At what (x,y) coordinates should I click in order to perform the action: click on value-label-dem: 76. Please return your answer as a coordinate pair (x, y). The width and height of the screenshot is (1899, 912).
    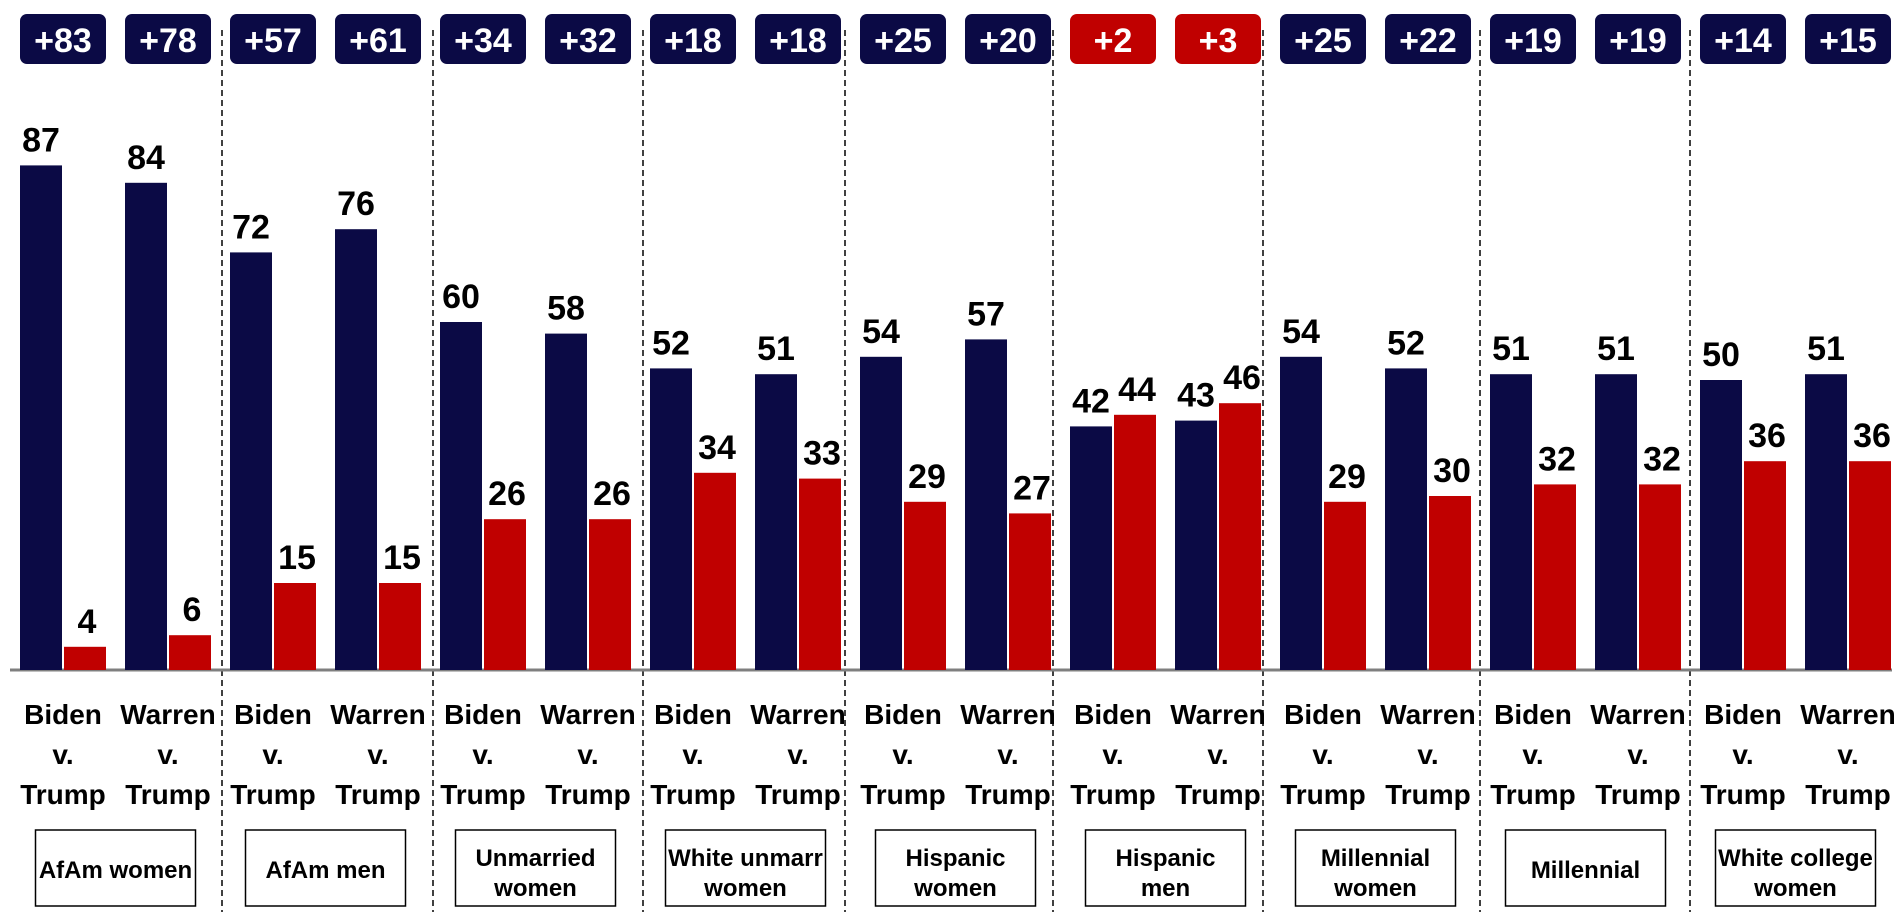
    Looking at the image, I should click on (356, 204).